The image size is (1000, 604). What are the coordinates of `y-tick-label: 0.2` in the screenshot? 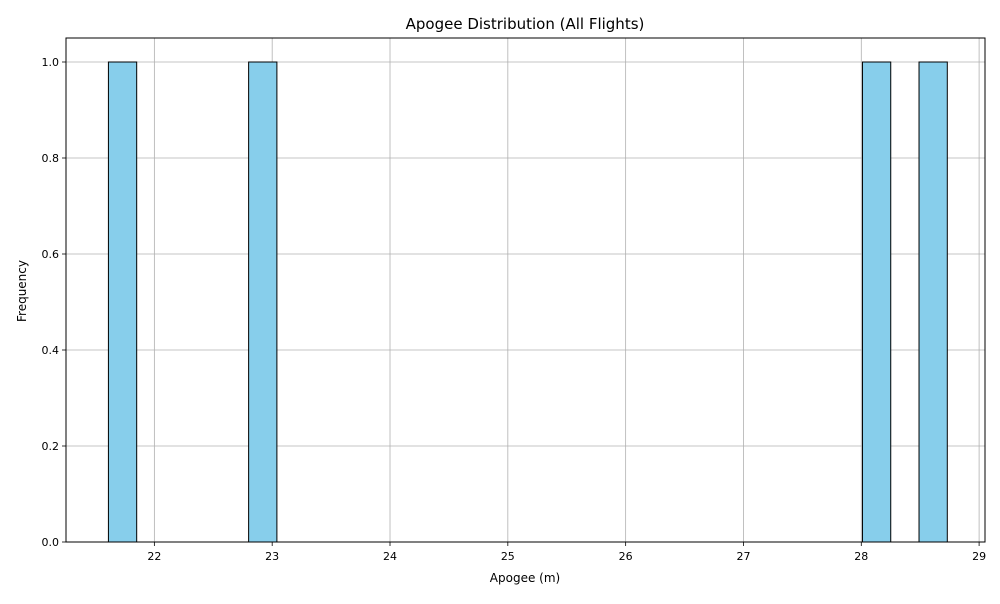 It's located at (51, 446).